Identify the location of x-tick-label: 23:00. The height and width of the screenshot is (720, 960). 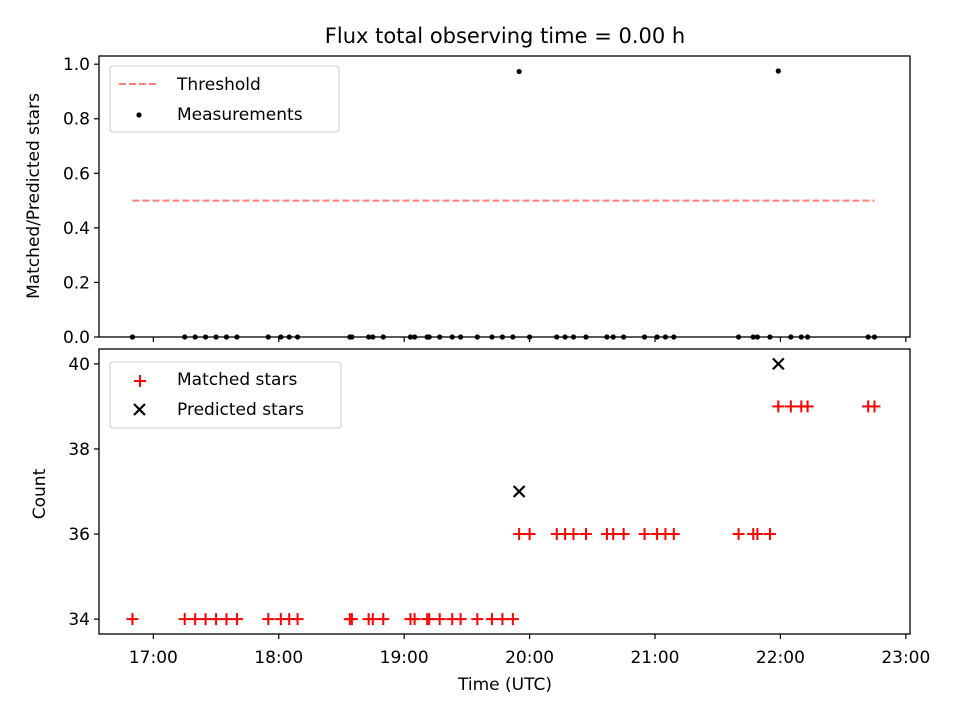
(905, 658).